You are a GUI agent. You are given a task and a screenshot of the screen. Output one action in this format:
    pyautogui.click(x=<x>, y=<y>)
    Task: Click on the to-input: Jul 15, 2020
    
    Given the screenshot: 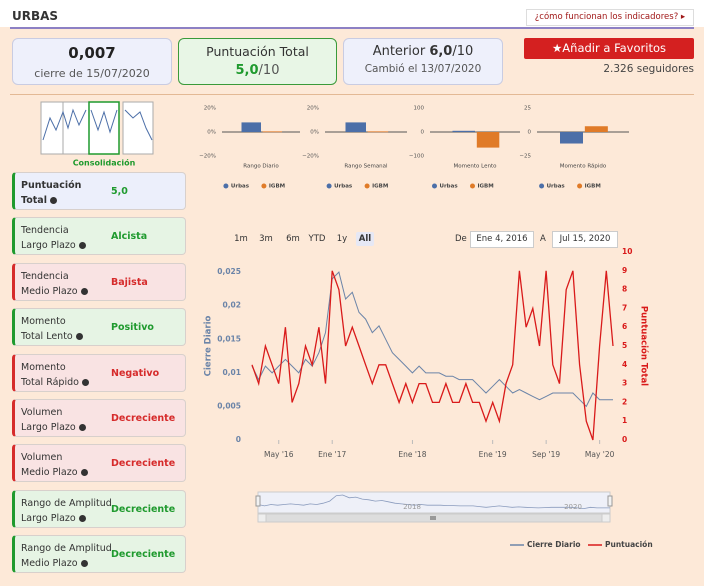 What is the action you would take?
    pyautogui.click(x=585, y=239)
    